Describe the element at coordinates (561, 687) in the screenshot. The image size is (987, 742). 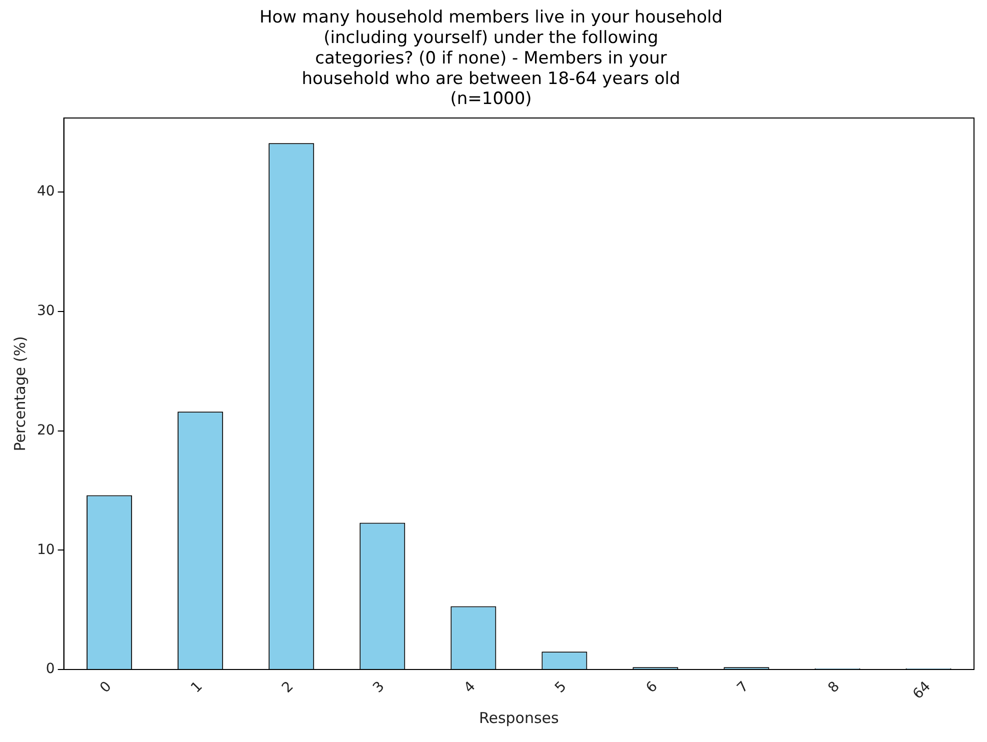
I see `x-tick-label: 5` at that location.